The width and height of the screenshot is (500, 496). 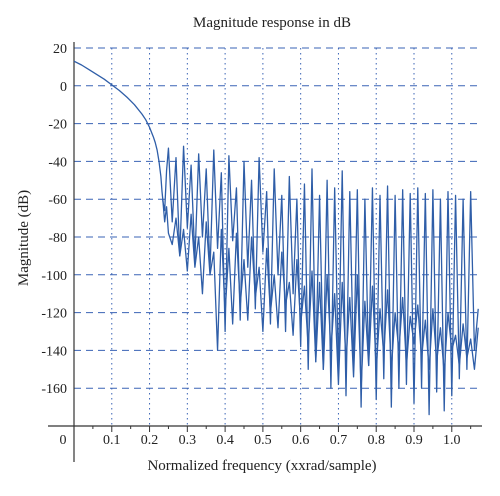 What do you see at coordinates (57, 200) in the screenshot?
I see `y-tick-label-4: -60` at bounding box center [57, 200].